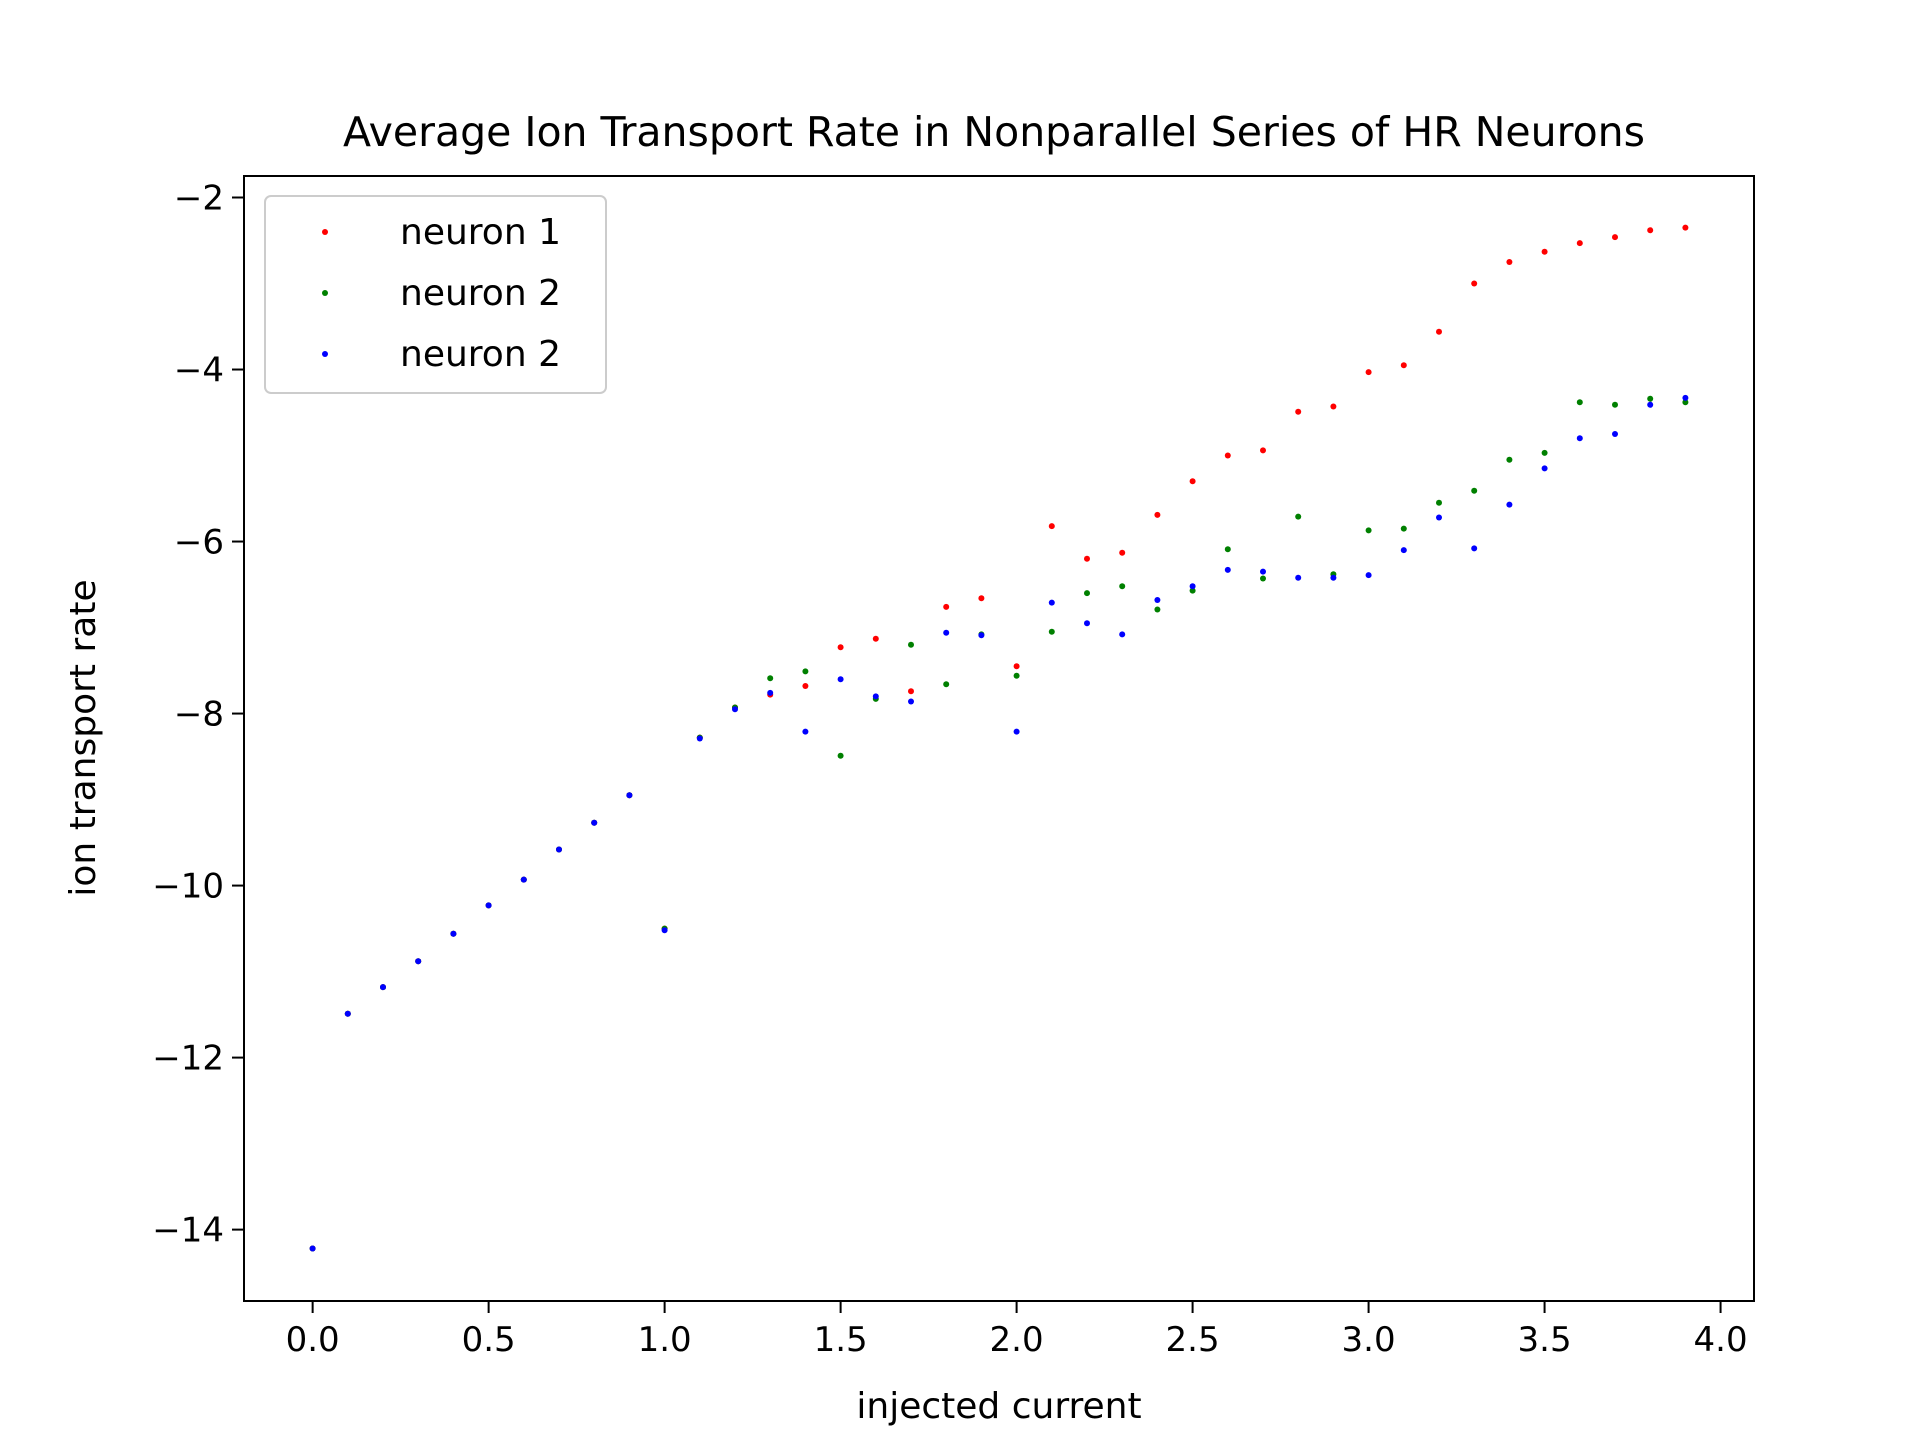  What do you see at coordinates (188, 887) in the screenshot?
I see `y-tick-label: −10` at bounding box center [188, 887].